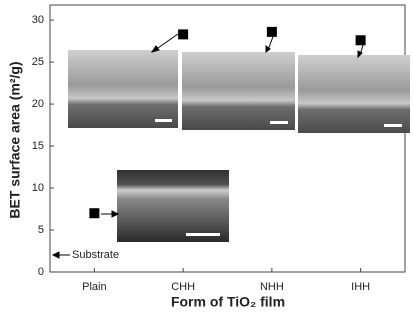 This screenshot has width=413, height=322. What do you see at coordinates (15, 139) in the screenshot?
I see `y-axis-title: BET surface area (m²/g)` at bounding box center [15, 139].